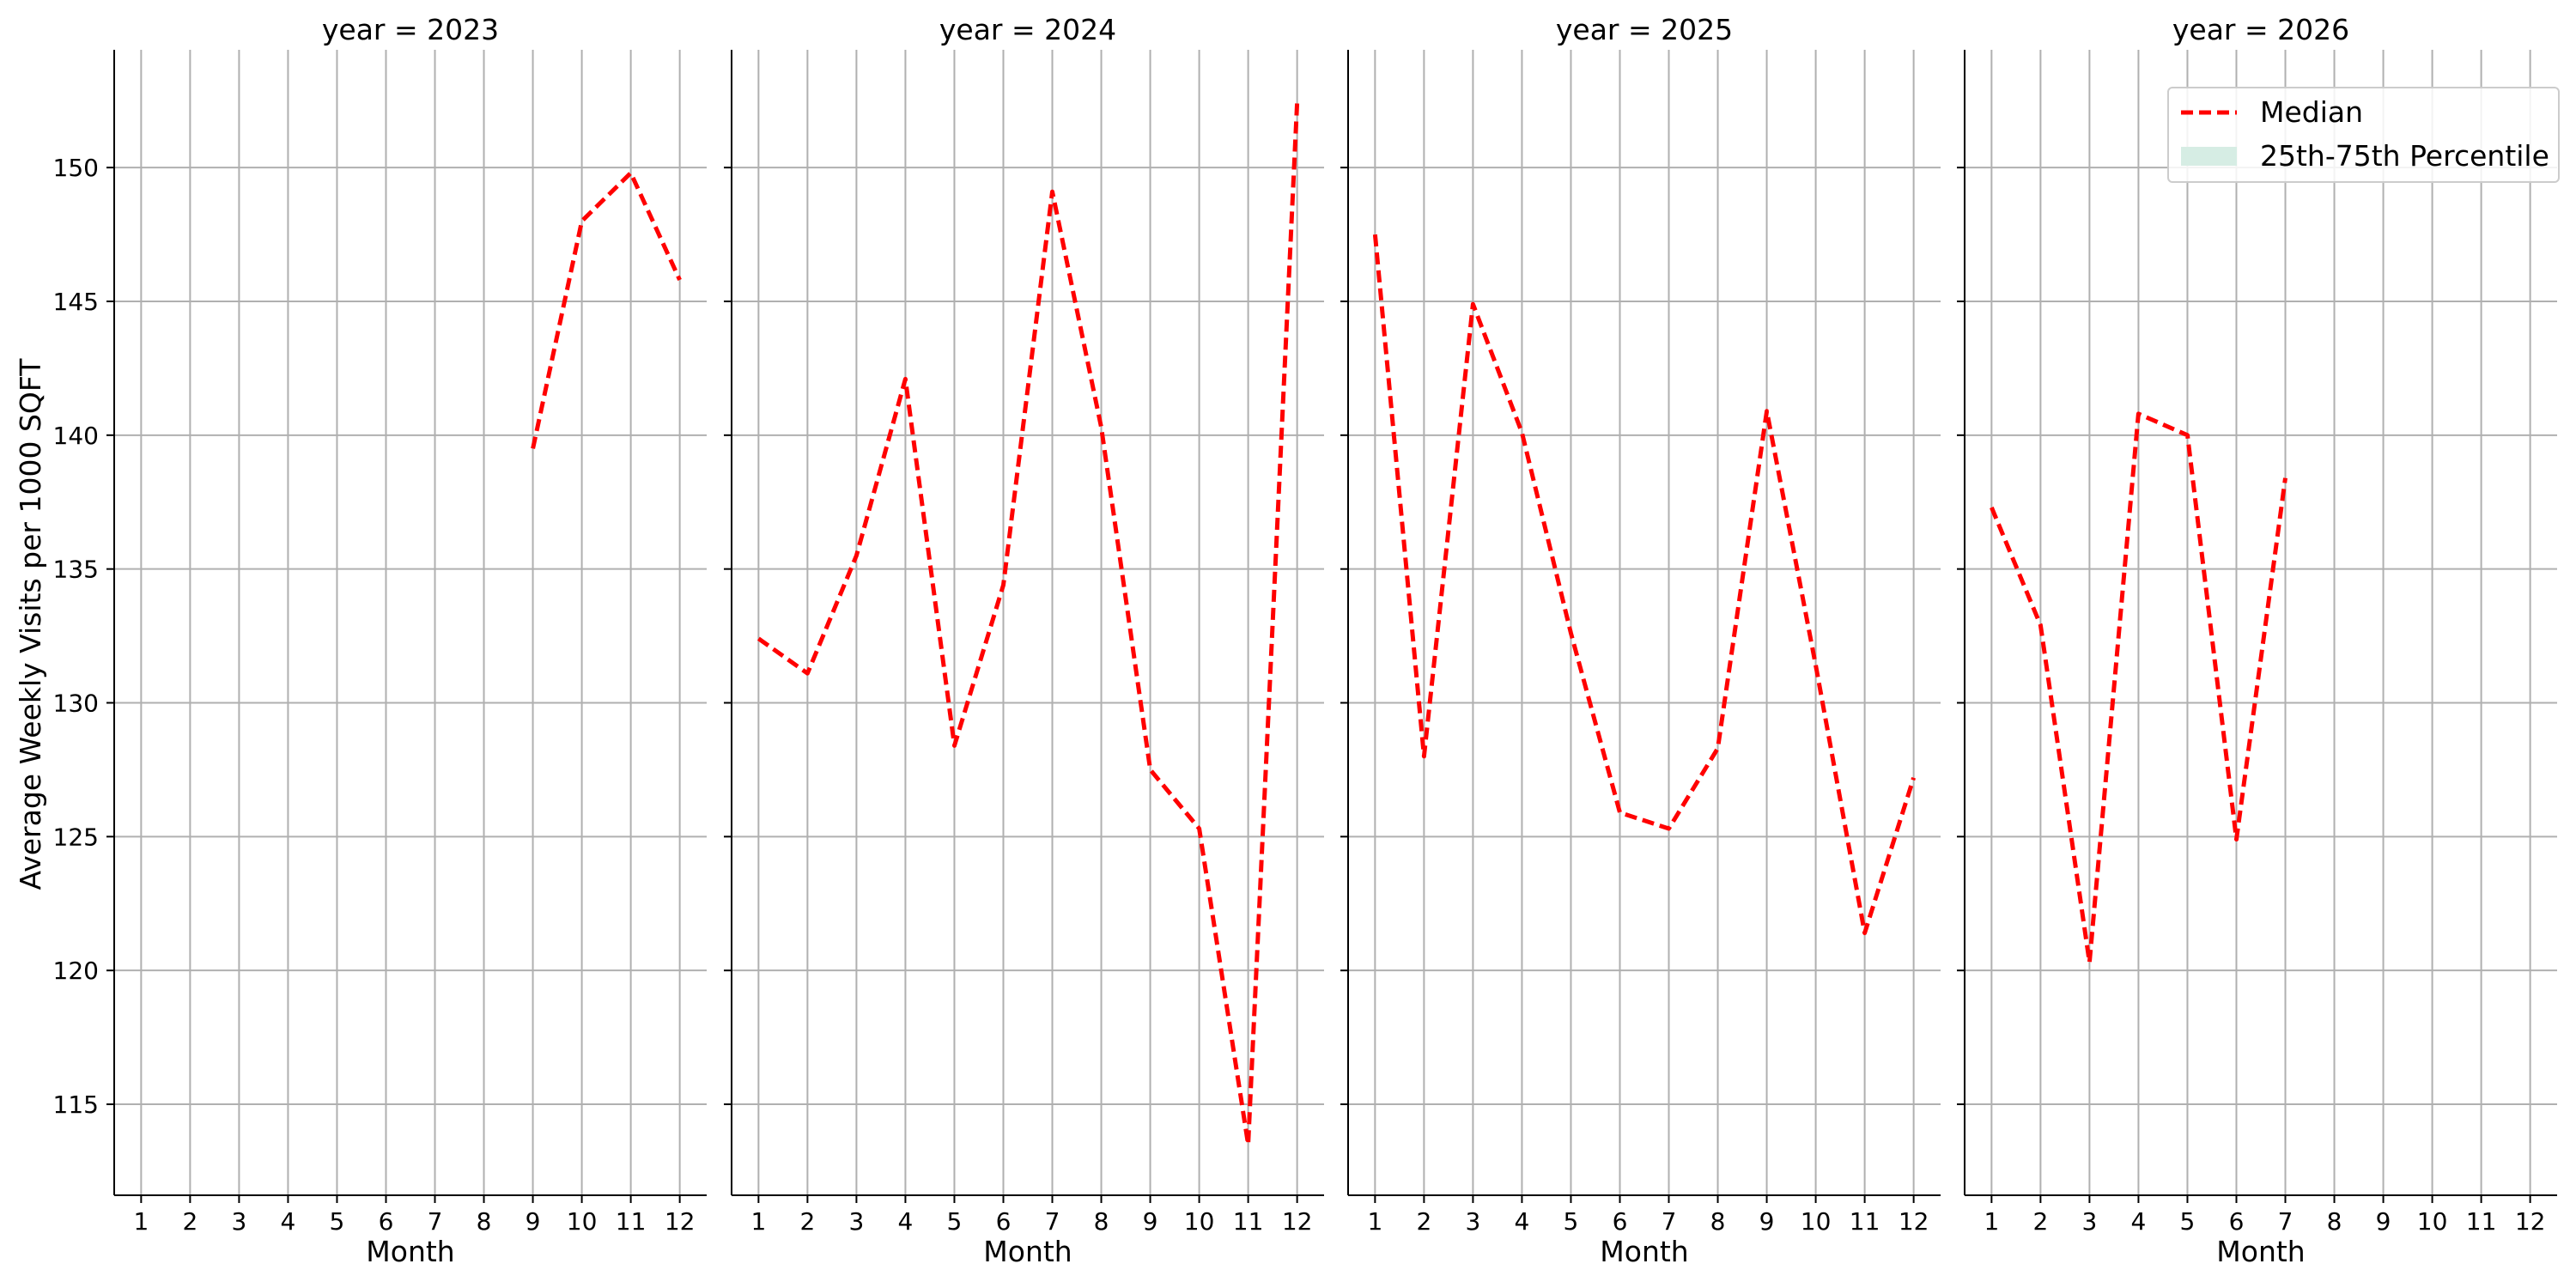 Image resolution: width=2576 pixels, height=1288 pixels. I want to click on panel-title: year = 2025, so click(1645, 29).